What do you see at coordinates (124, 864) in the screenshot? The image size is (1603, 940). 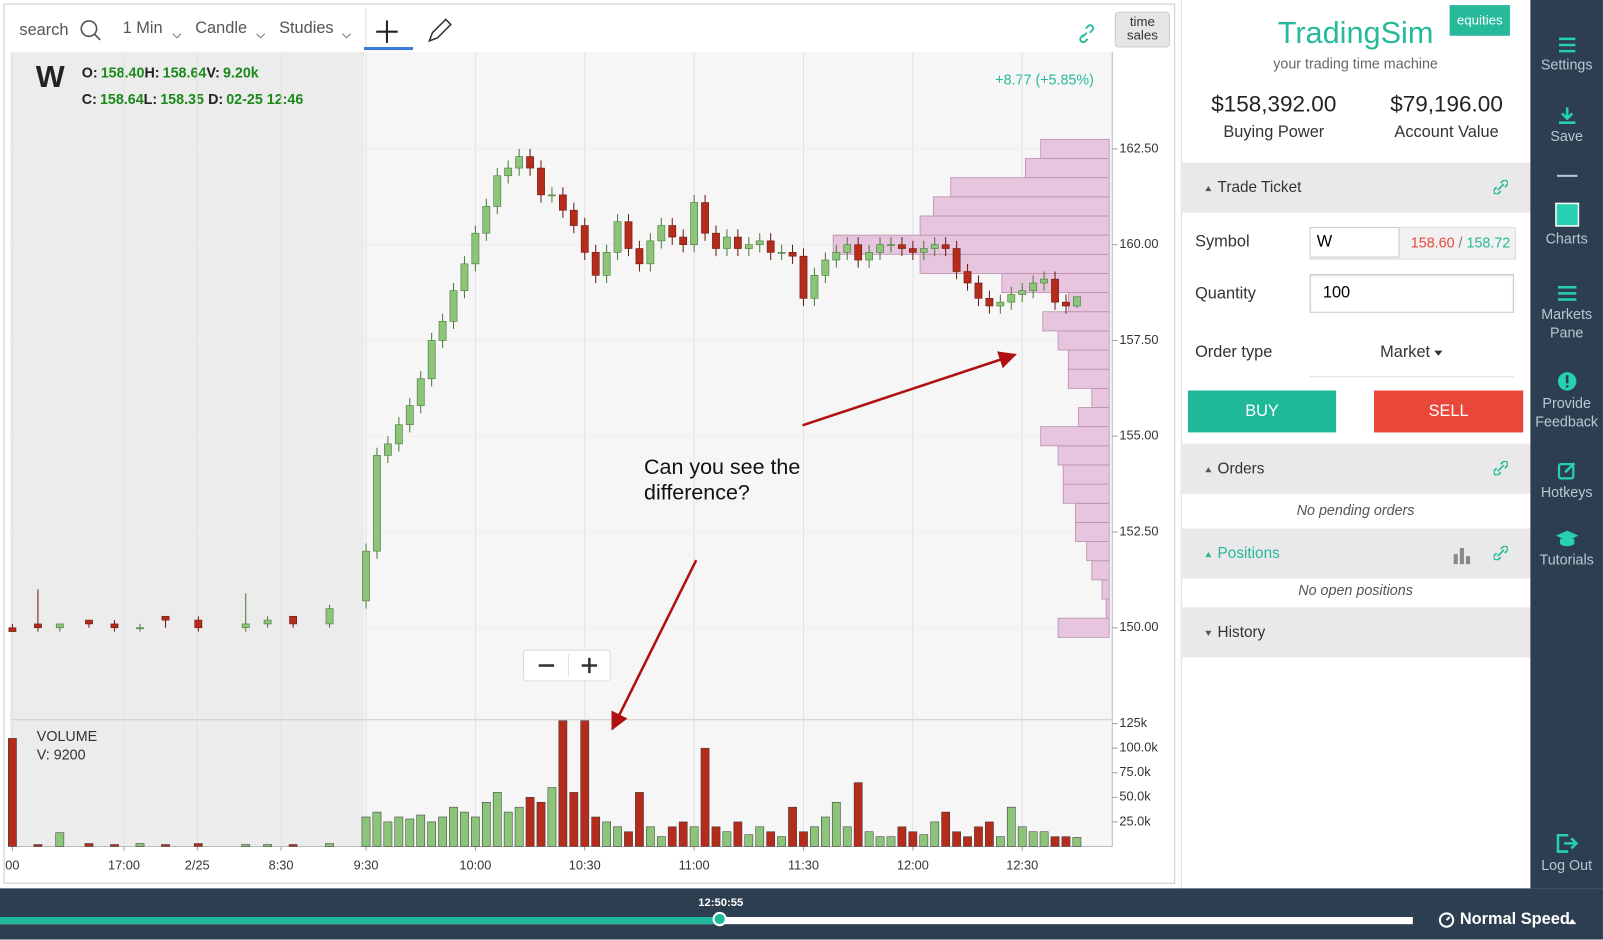 I see `x-tick-label: 17:00` at bounding box center [124, 864].